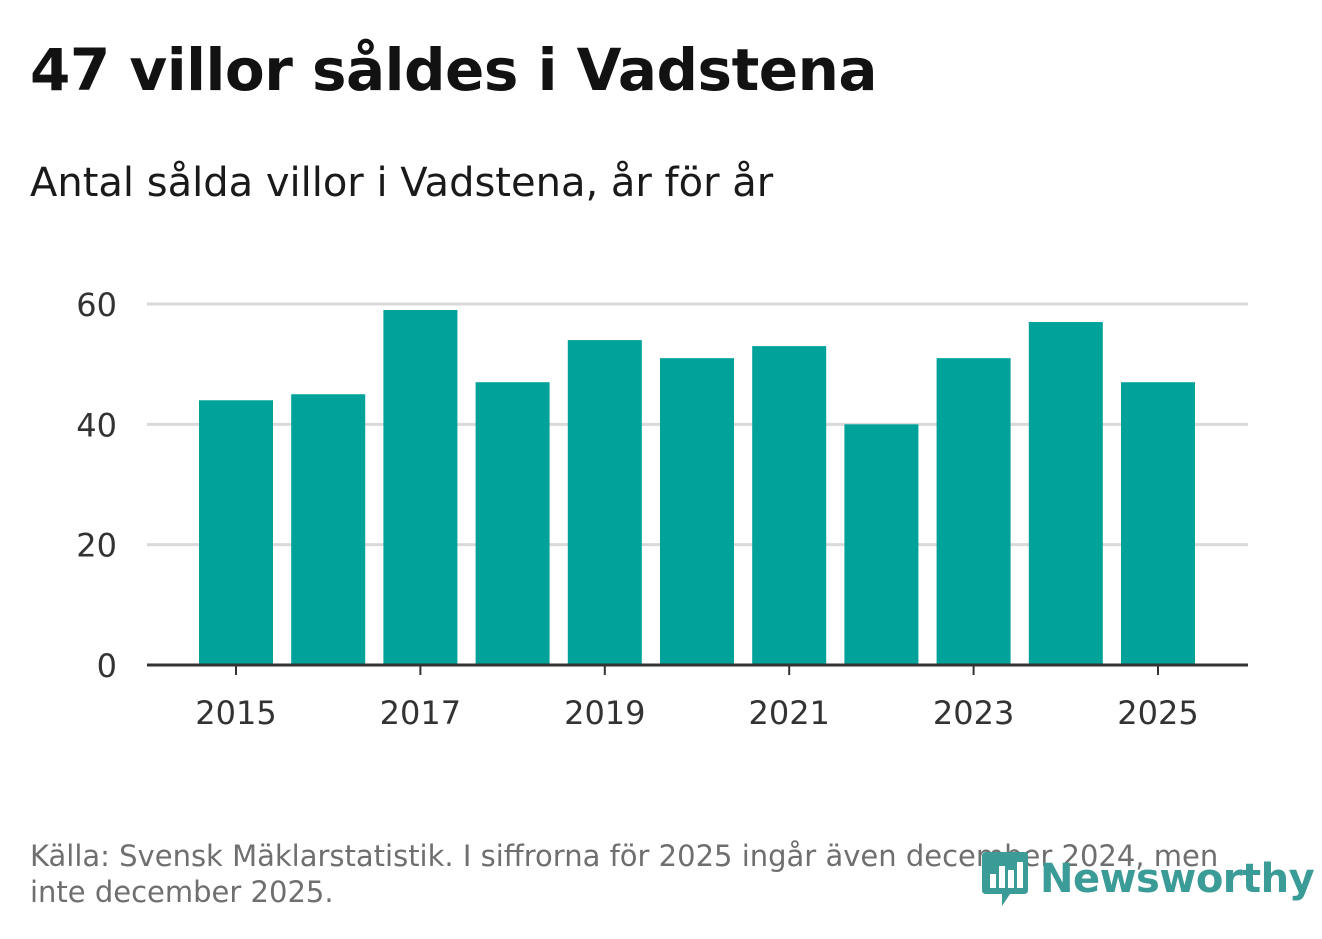  What do you see at coordinates (1177, 879) in the screenshot?
I see `brand-name: Newsworthy` at bounding box center [1177, 879].